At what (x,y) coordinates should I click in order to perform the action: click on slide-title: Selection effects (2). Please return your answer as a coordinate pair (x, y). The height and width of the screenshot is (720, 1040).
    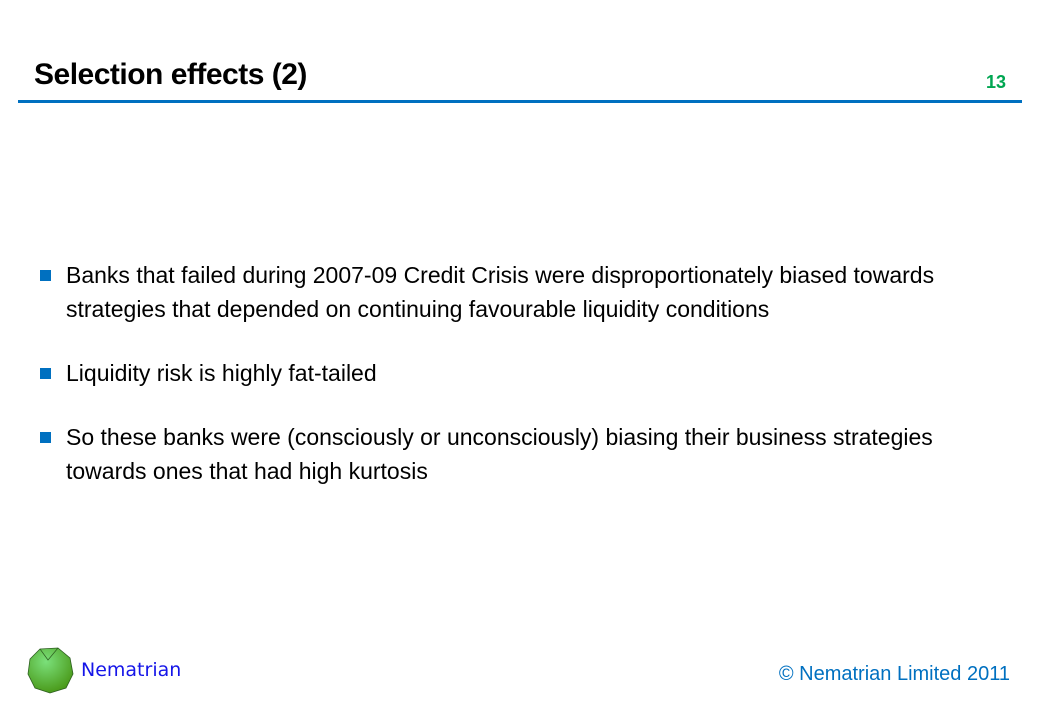
    Looking at the image, I should click on (170, 74).